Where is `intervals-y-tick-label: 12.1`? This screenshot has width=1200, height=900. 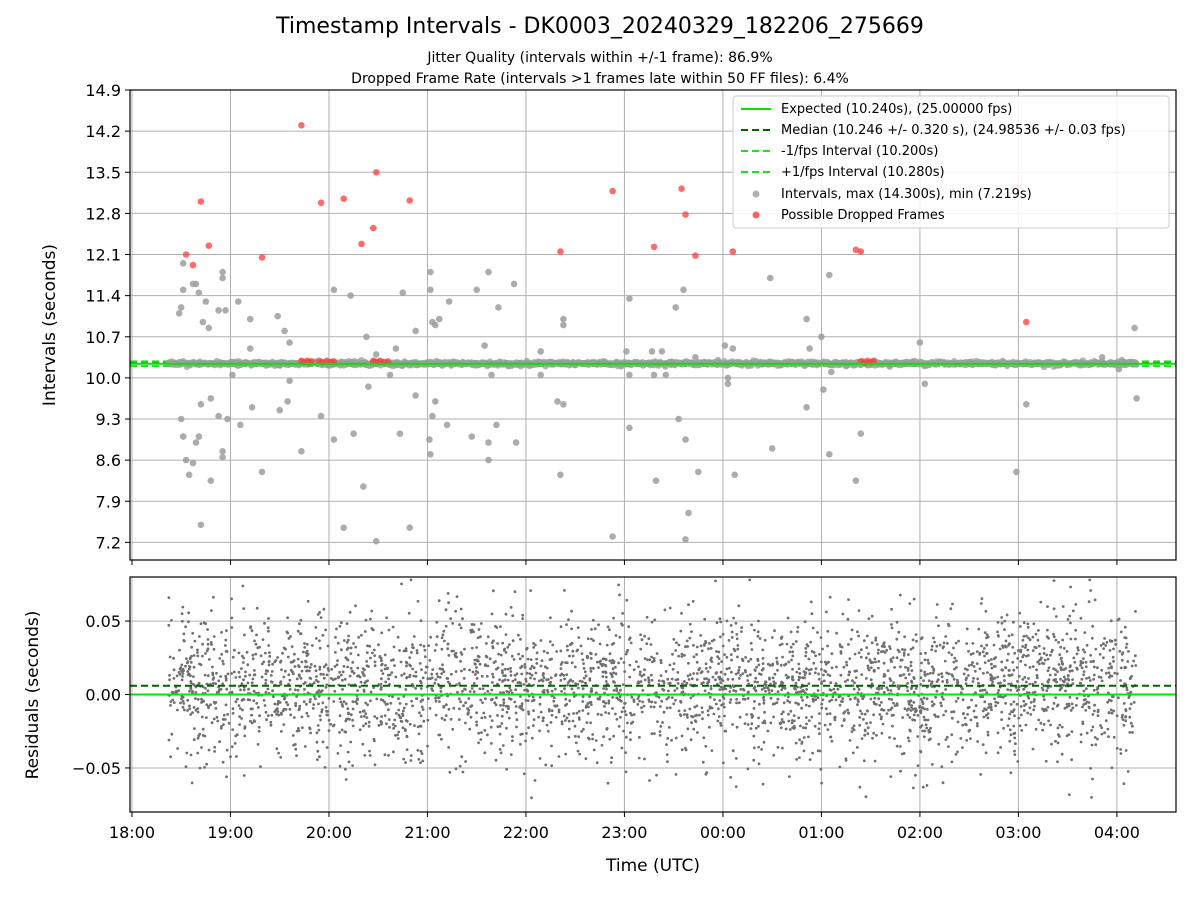 intervals-y-tick-label: 12.1 is located at coordinates (103, 255).